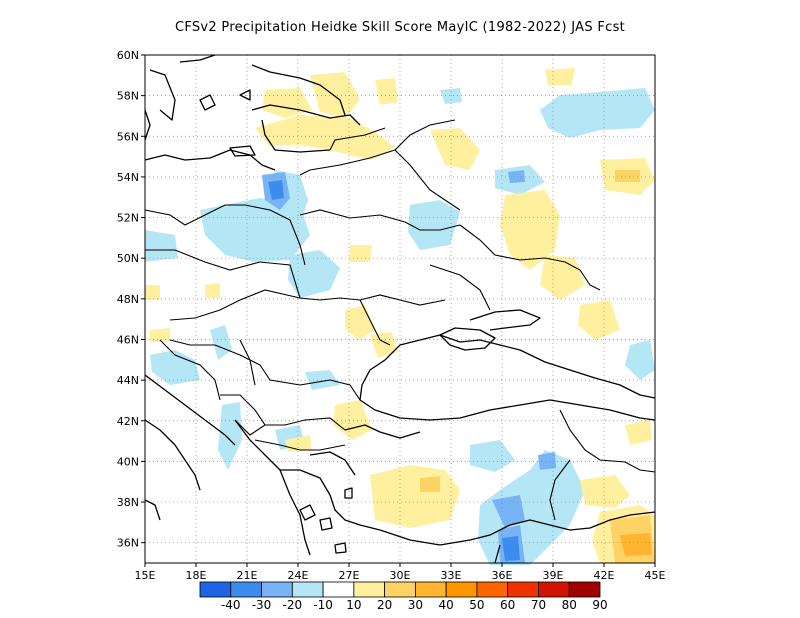 The height and width of the screenshot is (618, 800). Describe the element at coordinates (467, 339) in the screenshot. I see `crimea` at that location.